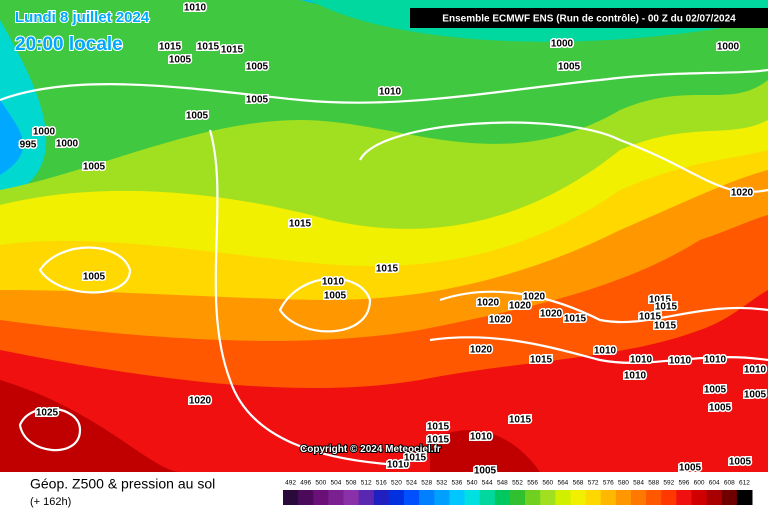  What do you see at coordinates (381, 483) in the screenshot?
I see `colorbar-label: 516` at bounding box center [381, 483].